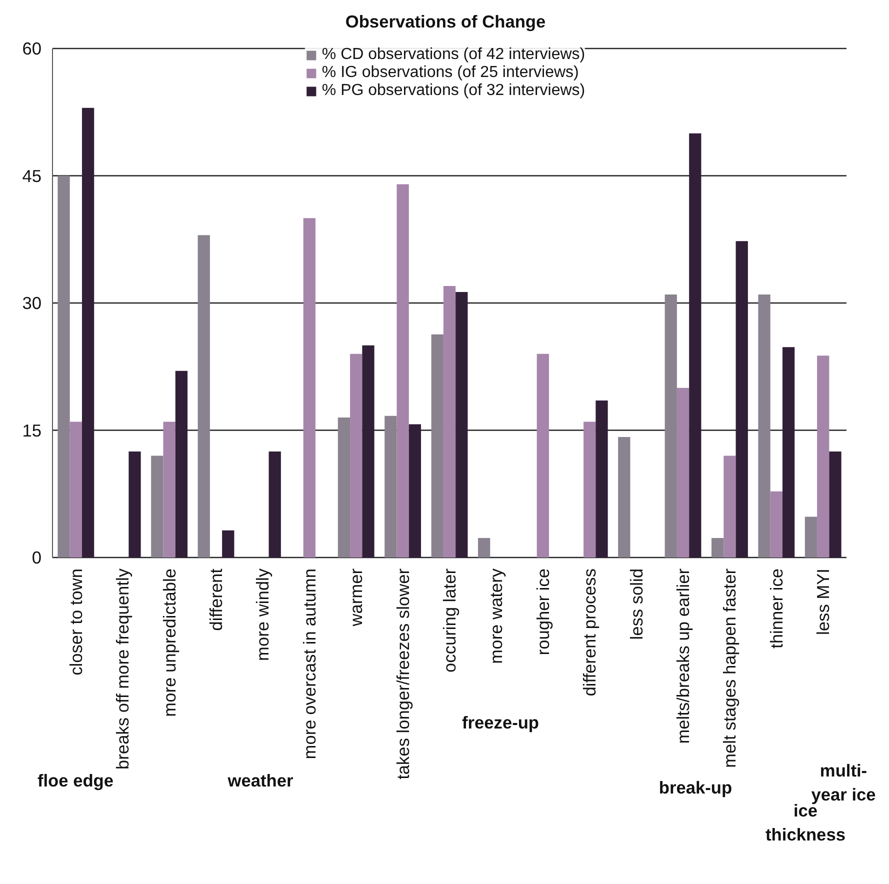  Describe the element at coordinates (450, 73) in the screenshot. I see `legend-label: % IG observations (of 25 interviews)` at that location.